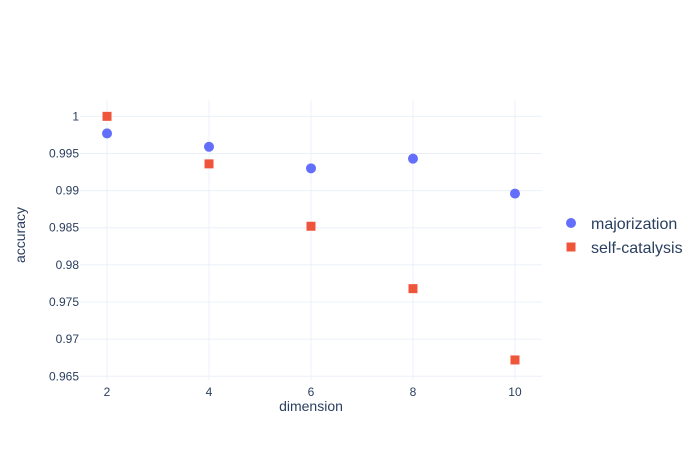 This screenshot has width=700, height=450. What do you see at coordinates (571, 223) in the screenshot?
I see `legend-marker-majorization` at bounding box center [571, 223].